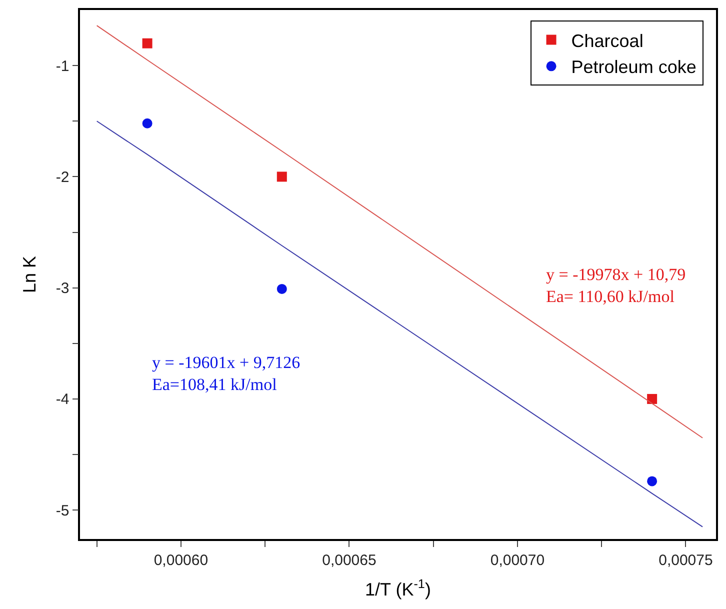  What do you see at coordinates (63, 66) in the screenshot?
I see `y-tick-label: -1` at bounding box center [63, 66].